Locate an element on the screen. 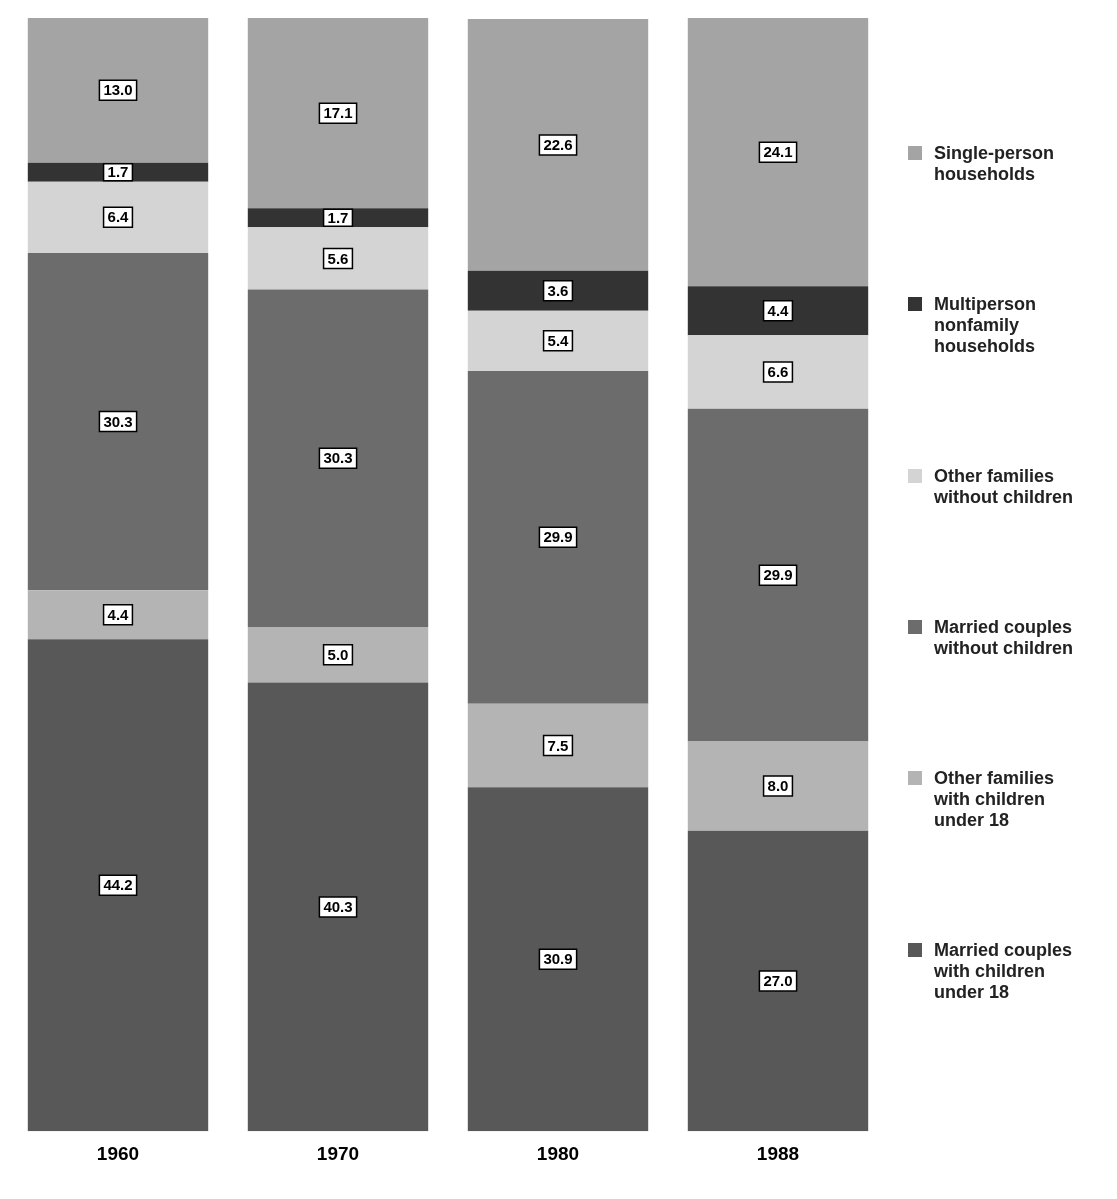  data-label: 6.4 is located at coordinates (118, 217).